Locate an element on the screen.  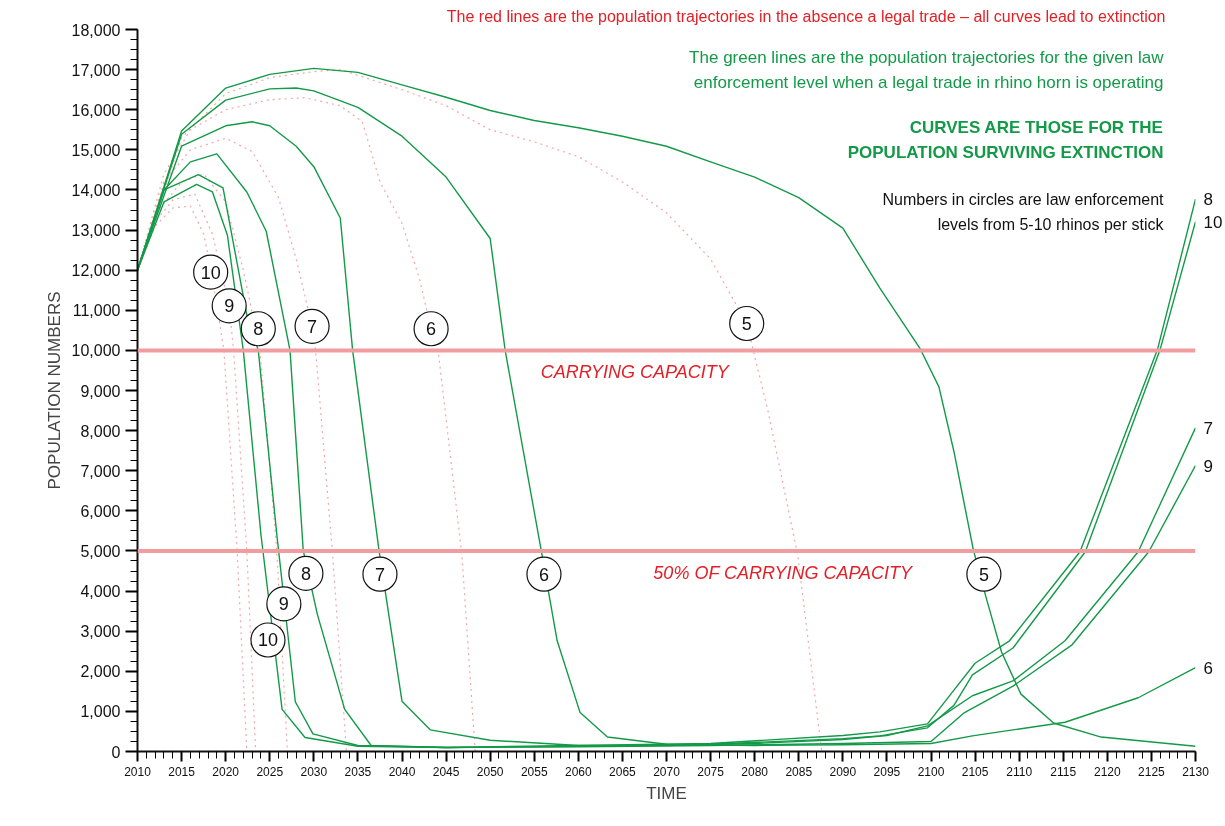
y-tick-label: 15,000 is located at coordinates (96, 150).